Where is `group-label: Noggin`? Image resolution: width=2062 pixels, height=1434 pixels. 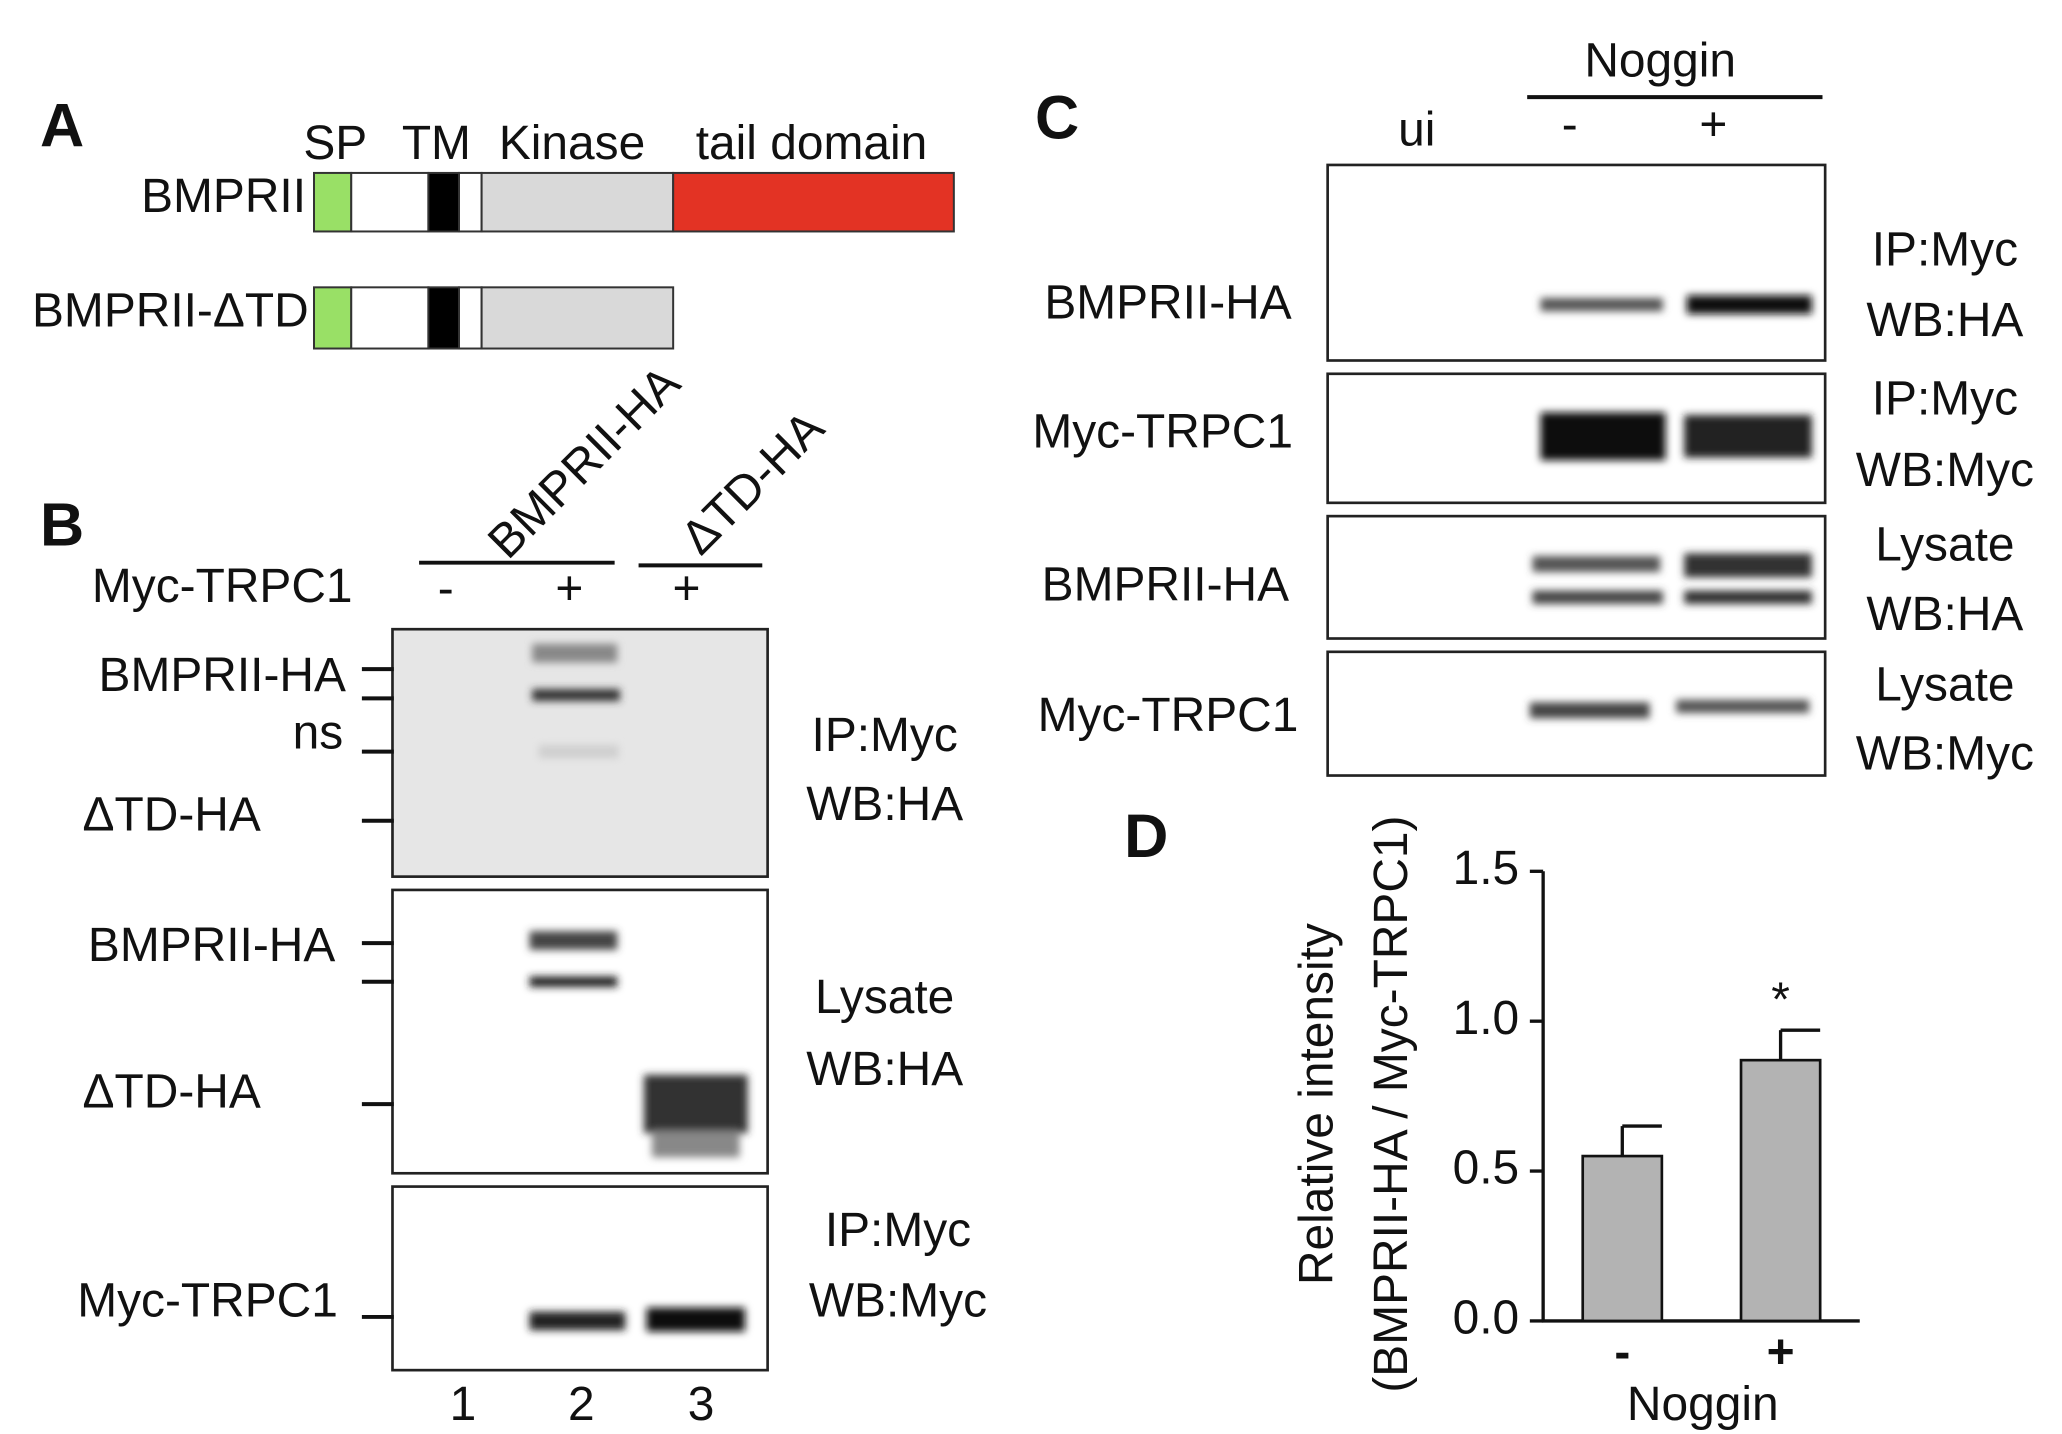
group-label: Noggin is located at coordinates (1660, 60).